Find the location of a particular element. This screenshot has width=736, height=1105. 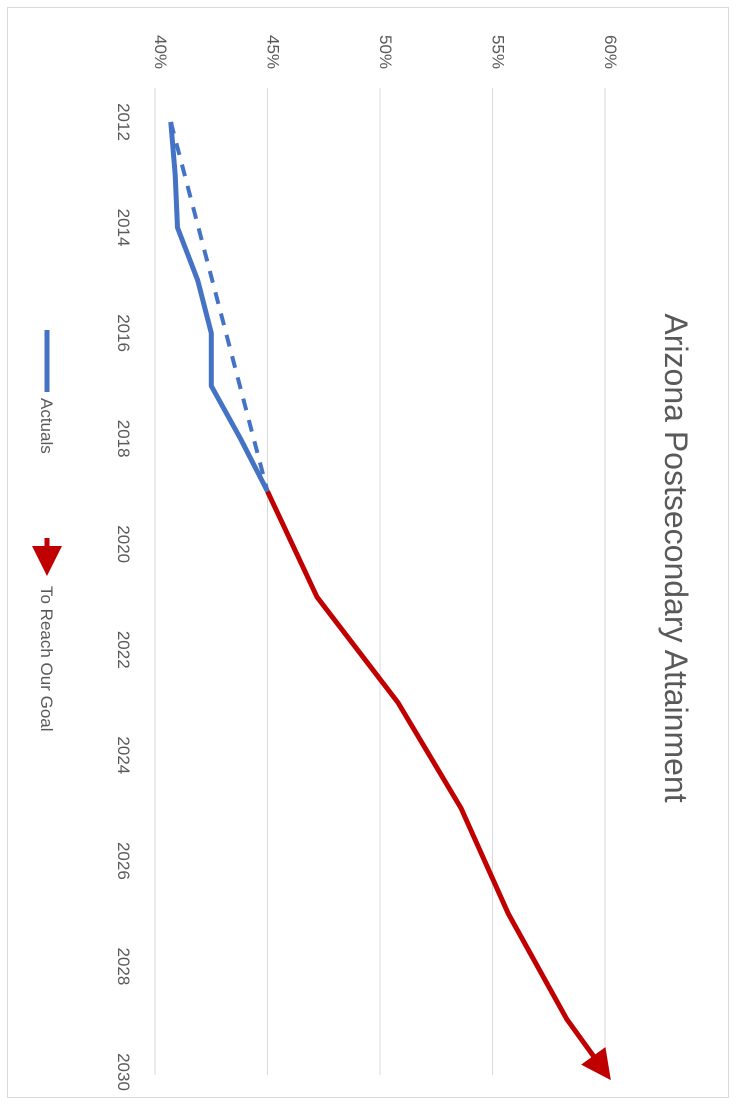

x-tick-label: 2018 is located at coordinates (123, 439).